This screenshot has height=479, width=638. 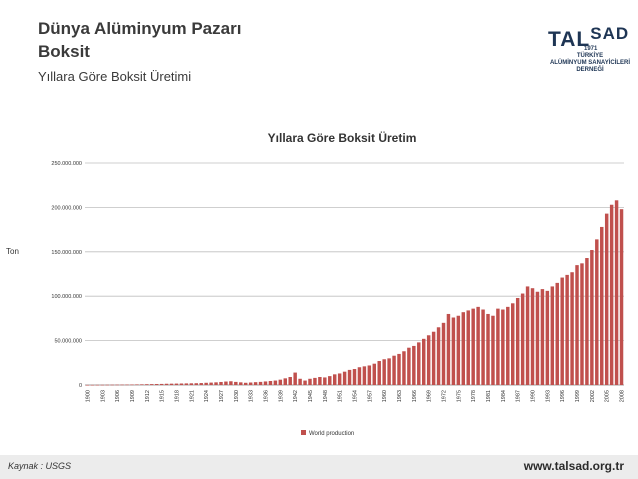 What do you see at coordinates (12, 251) in the screenshot?
I see `y-axis-unit-label: Ton` at bounding box center [12, 251].